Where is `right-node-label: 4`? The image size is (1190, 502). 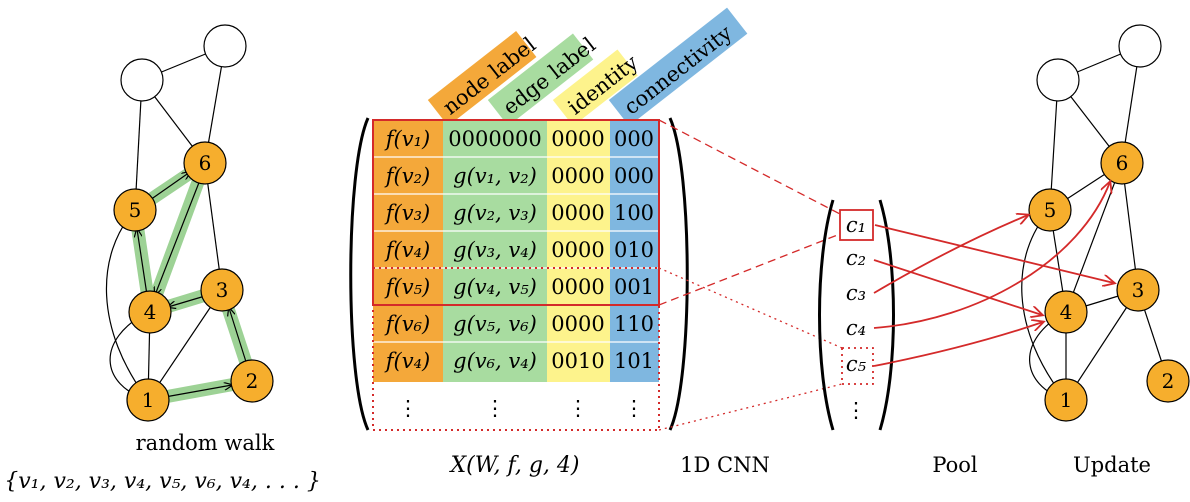 right-node-label: 4 is located at coordinates (1066, 312).